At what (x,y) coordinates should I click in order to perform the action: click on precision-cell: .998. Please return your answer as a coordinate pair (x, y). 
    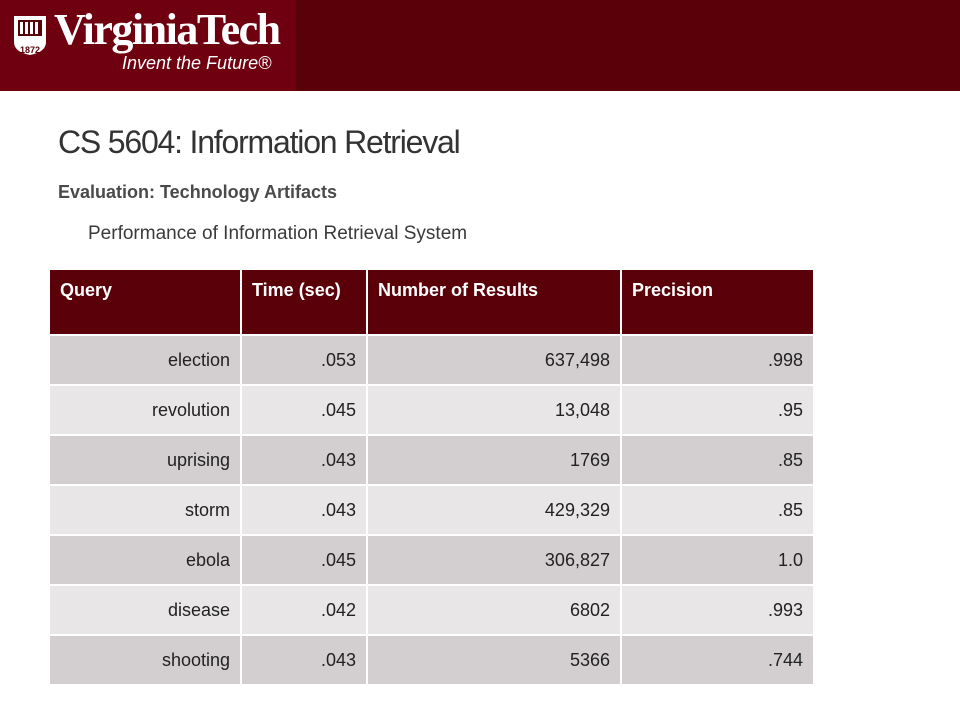
    Looking at the image, I should click on (717, 360).